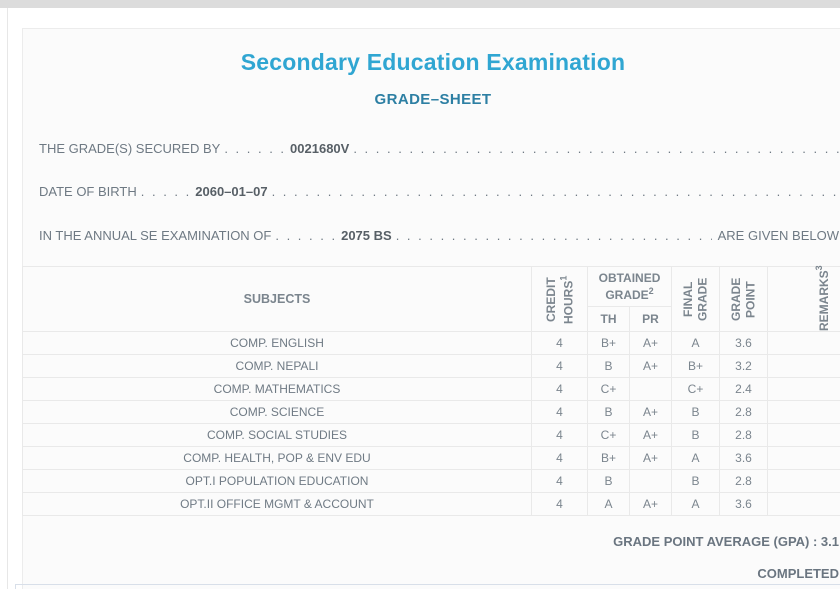  I want to click on header-credit-hours: CREDIT HOURS1, so click(559, 299).